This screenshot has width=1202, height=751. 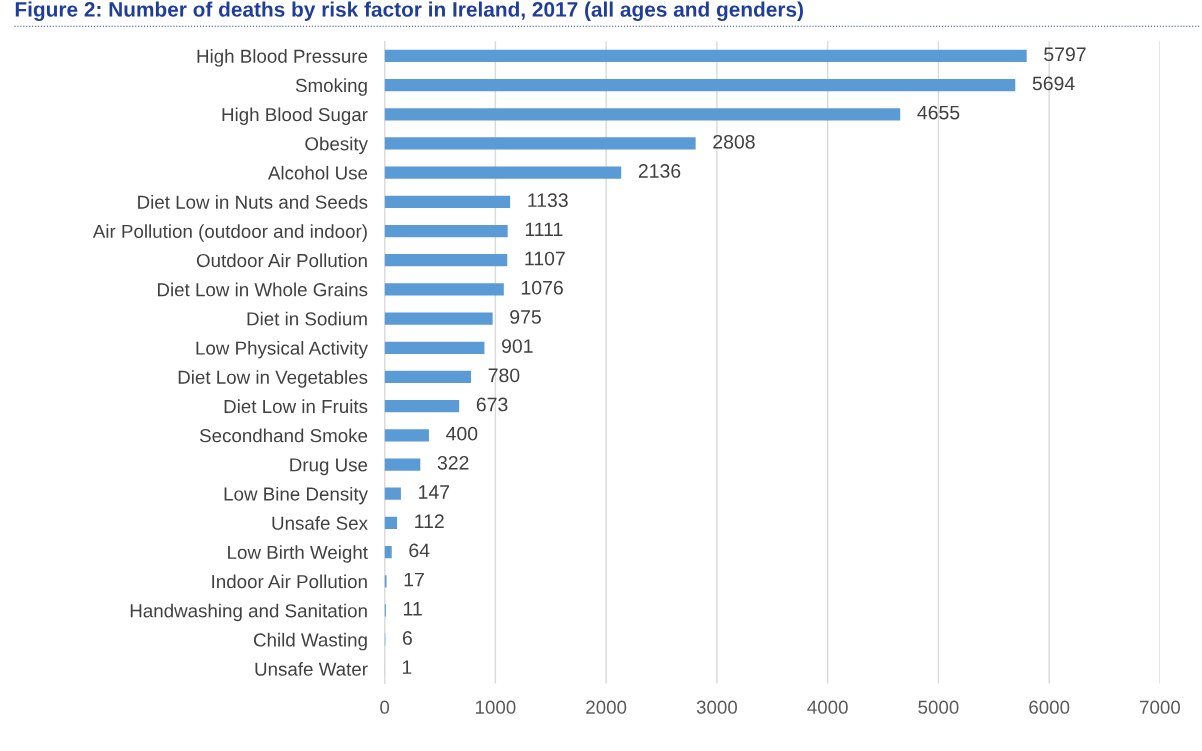 What do you see at coordinates (289, 581) in the screenshot?
I see `y-tick-label: Indoor Air Pollution` at bounding box center [289, 581].